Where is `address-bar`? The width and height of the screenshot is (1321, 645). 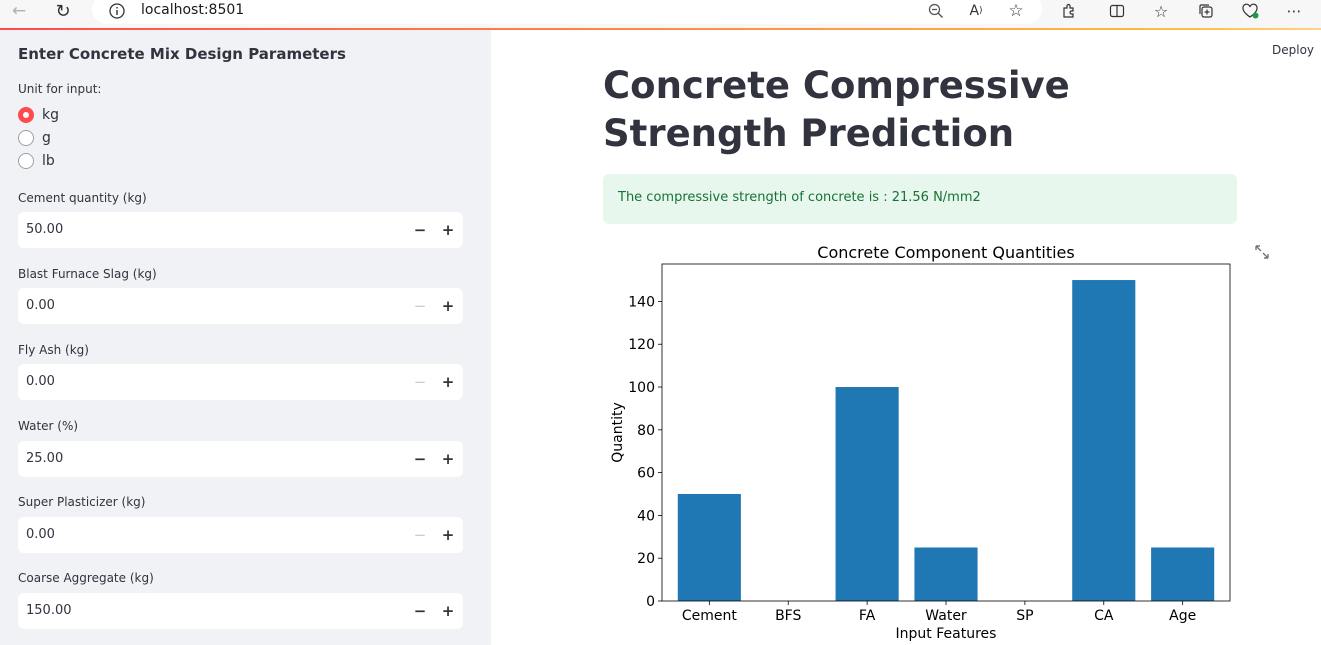 address-bar is located at coordinates (567, 12).